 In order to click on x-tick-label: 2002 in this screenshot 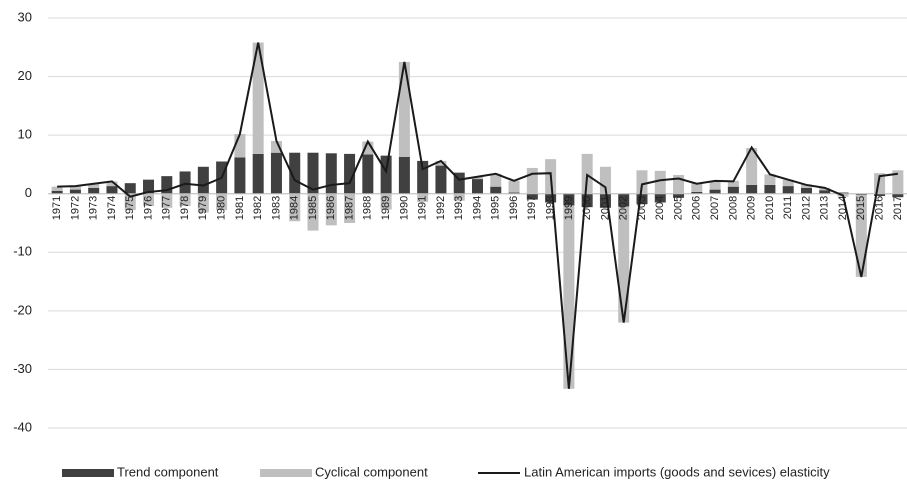, I will do `click(624, 208)`.